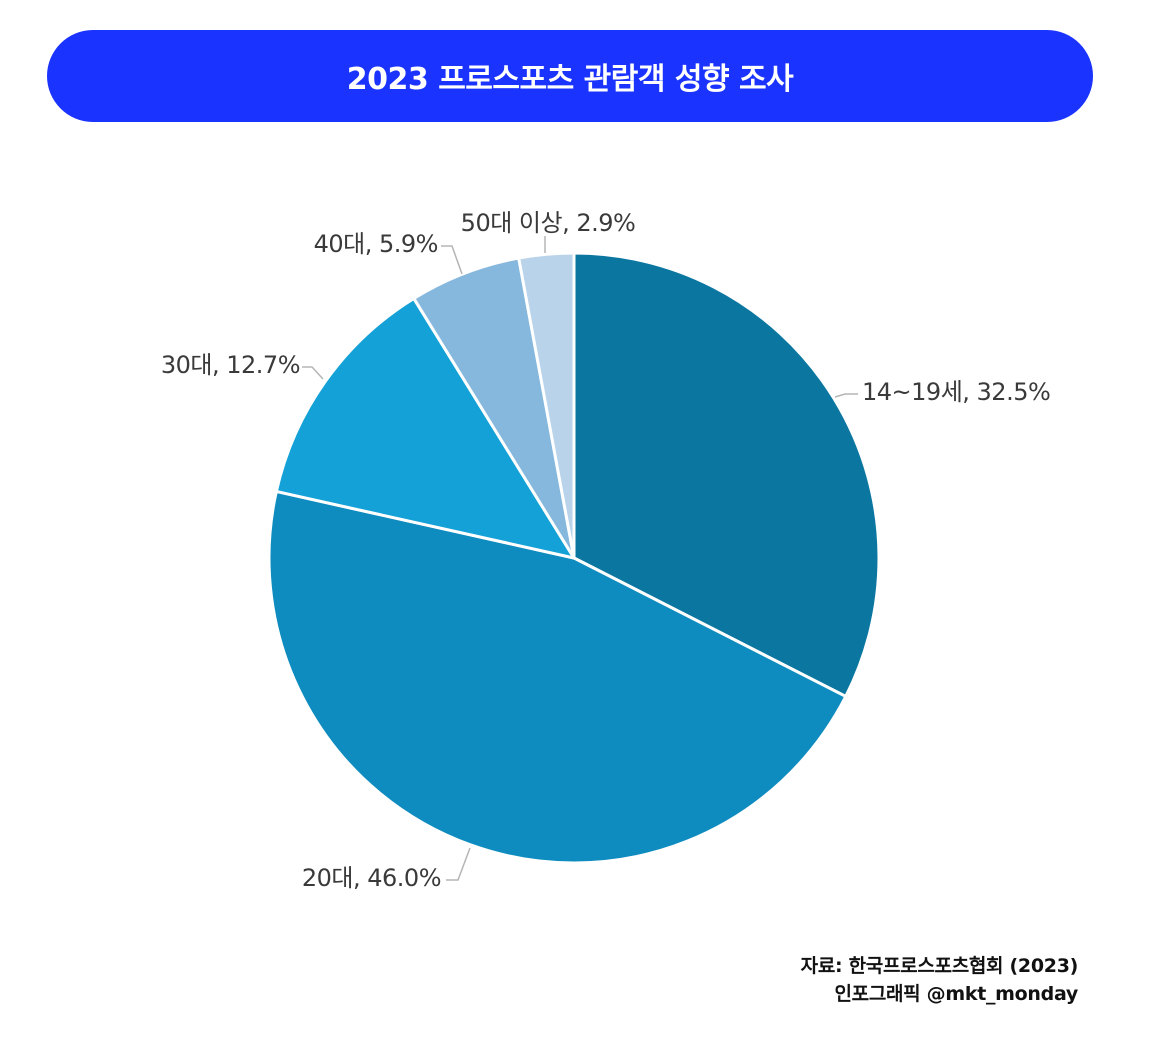 The image size is (1156, 1042). I want to click on title-banner: 2023 프로스포츠 관람객 성향 조사, so click(570, 76).